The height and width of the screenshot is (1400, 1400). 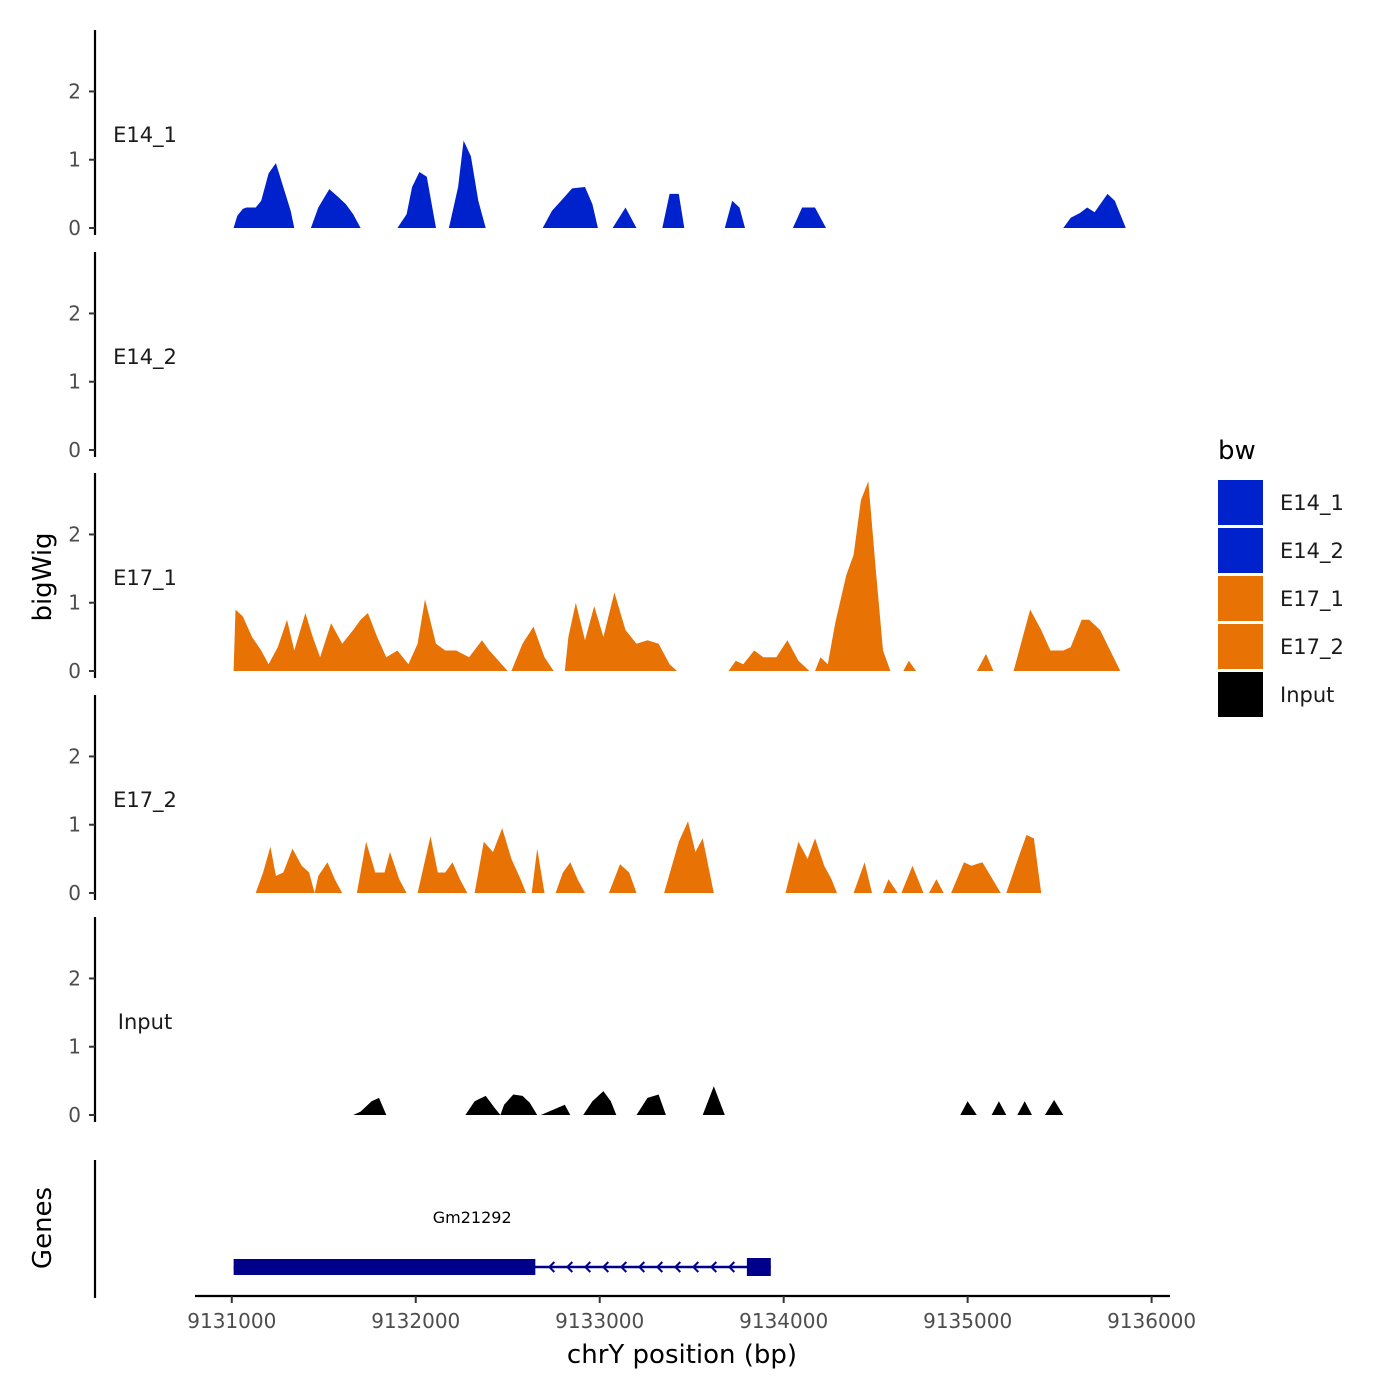 What do you see at coordinates (682, 1355) in the screenshot?
I see `x-axis-title: chrY position (bp)` at bounding box center [682, 1355].